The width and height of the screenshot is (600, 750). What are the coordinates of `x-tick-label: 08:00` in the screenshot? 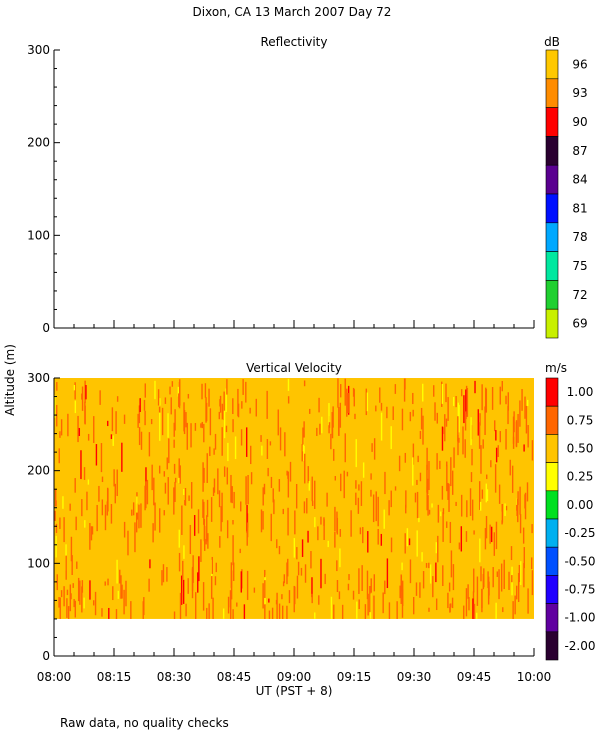 It's located at (54, 677).